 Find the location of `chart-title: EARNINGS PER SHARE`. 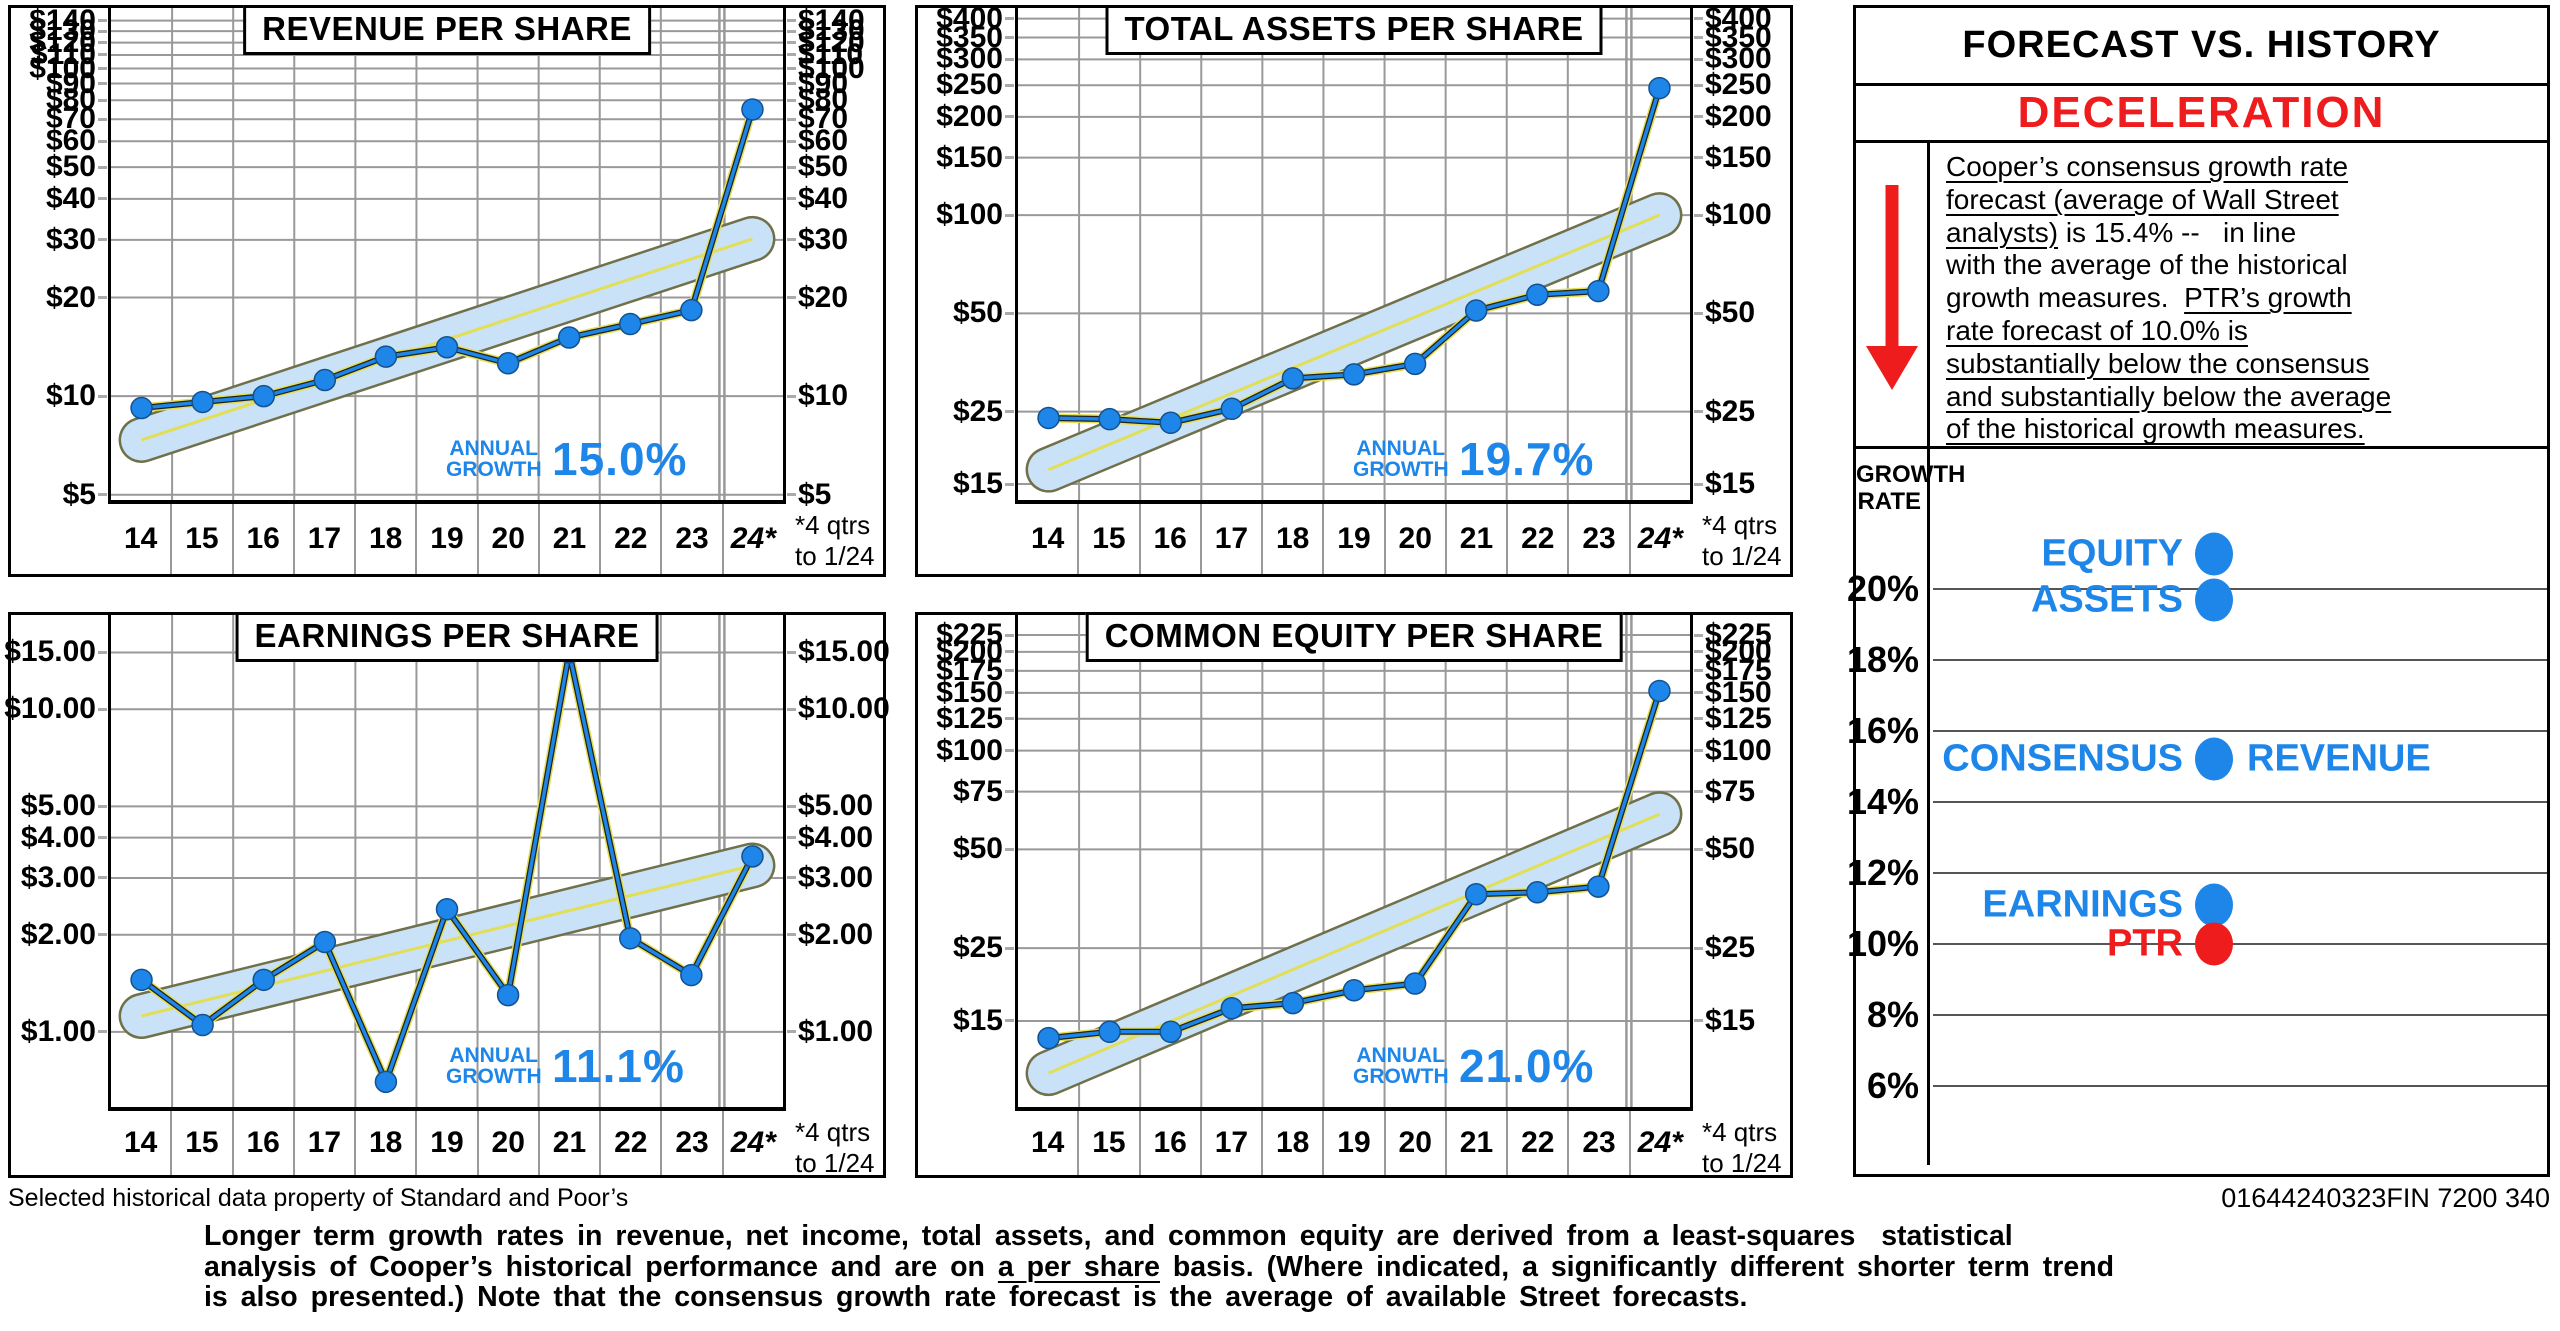

chart-title: EARNINGS PER SHARE is located at coordinates (447, 637).